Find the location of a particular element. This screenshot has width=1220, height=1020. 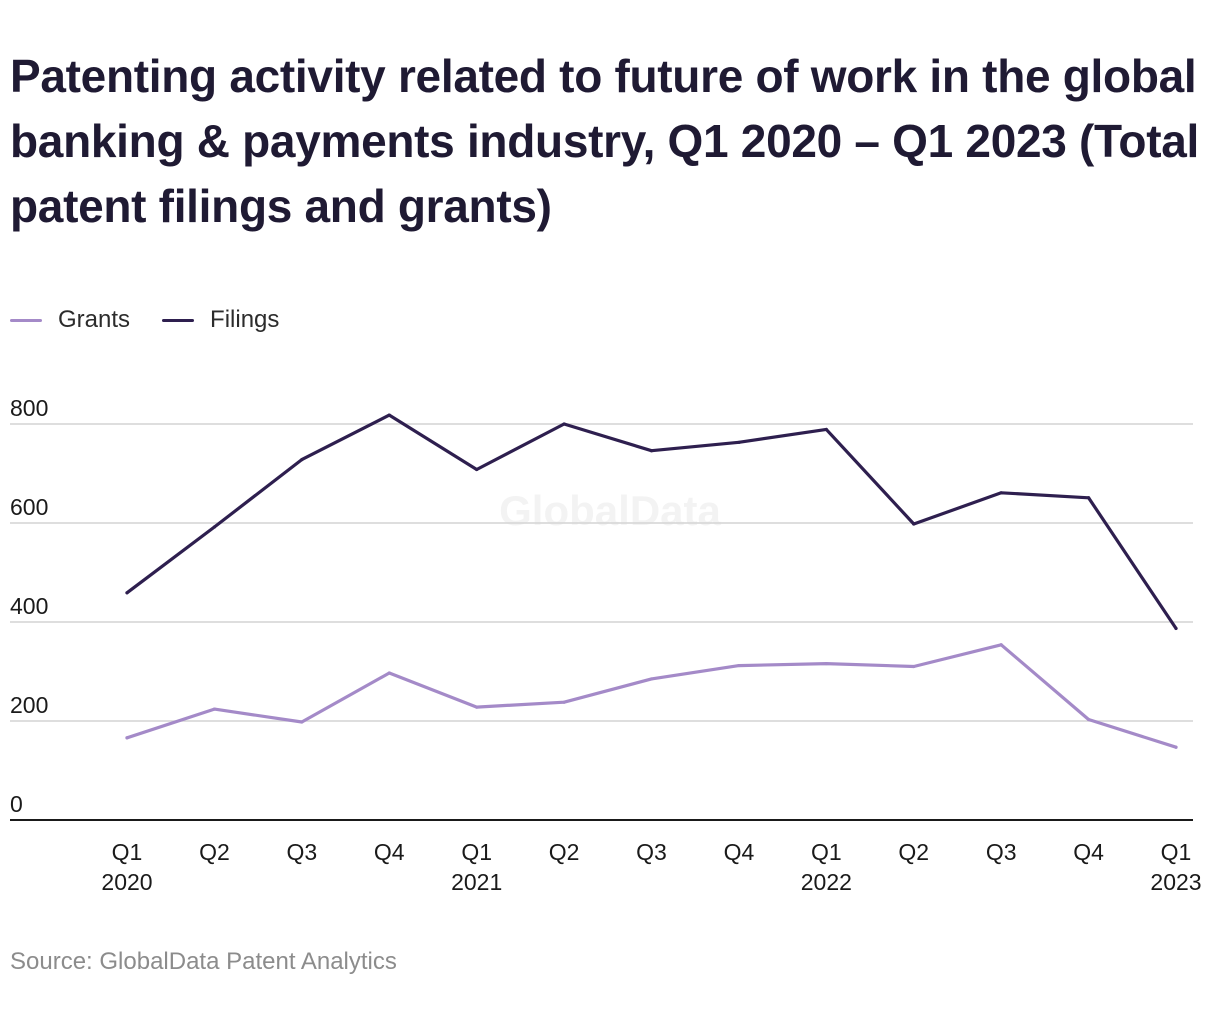

legend-item-grants: Grants is located at coordinates (70, 320).